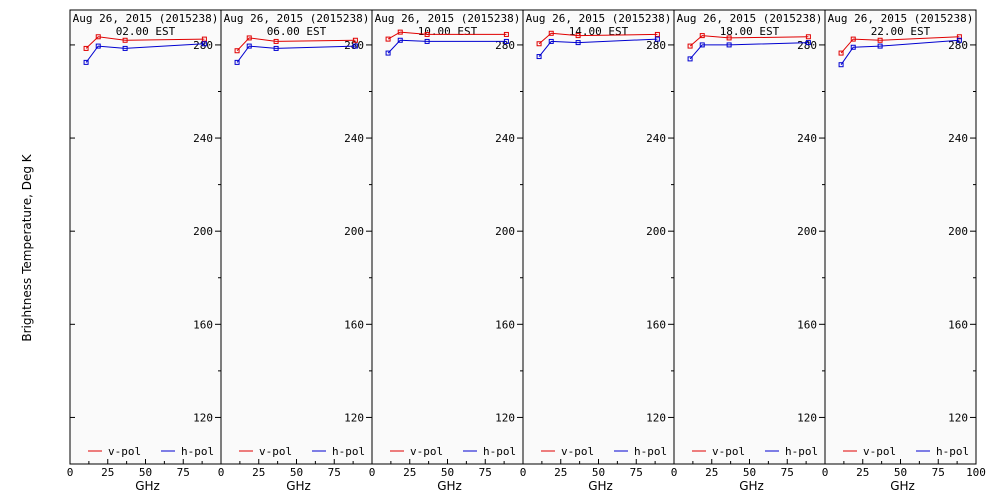 The width and height of the screenshot is (1000, 504). I want to click on panel-subtitle: 02.00 EST, so click(146, 31).